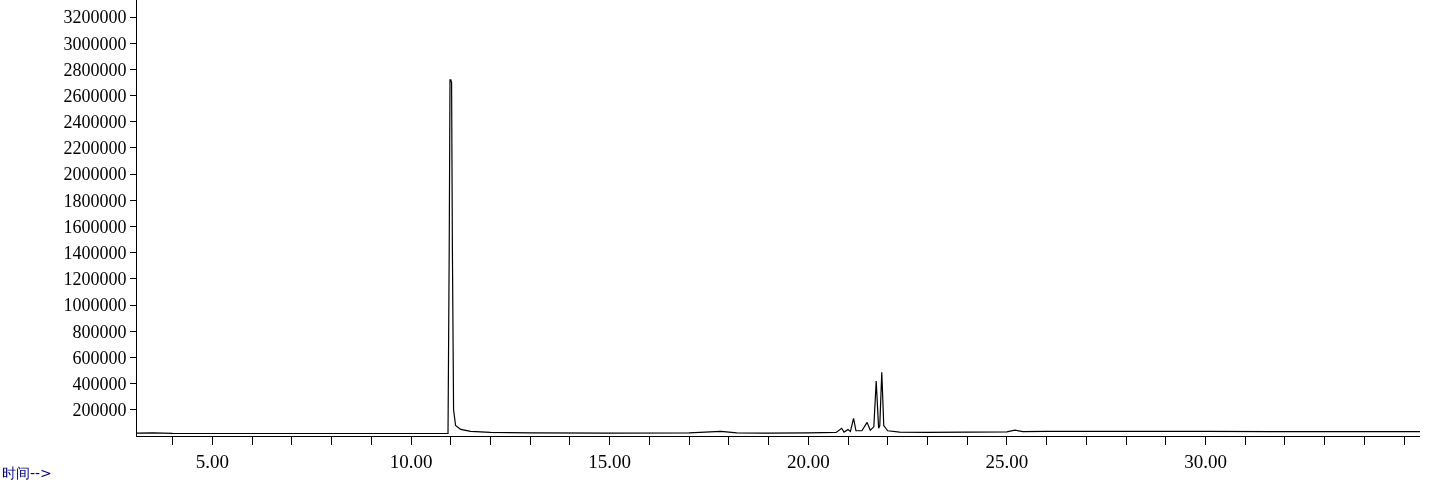 This screenshot has height=486, width=1455. What do you see at coordinates (99, 331) in the screenshot?
I see `y-tick-label: 800000` at bounding box center [99, 331].